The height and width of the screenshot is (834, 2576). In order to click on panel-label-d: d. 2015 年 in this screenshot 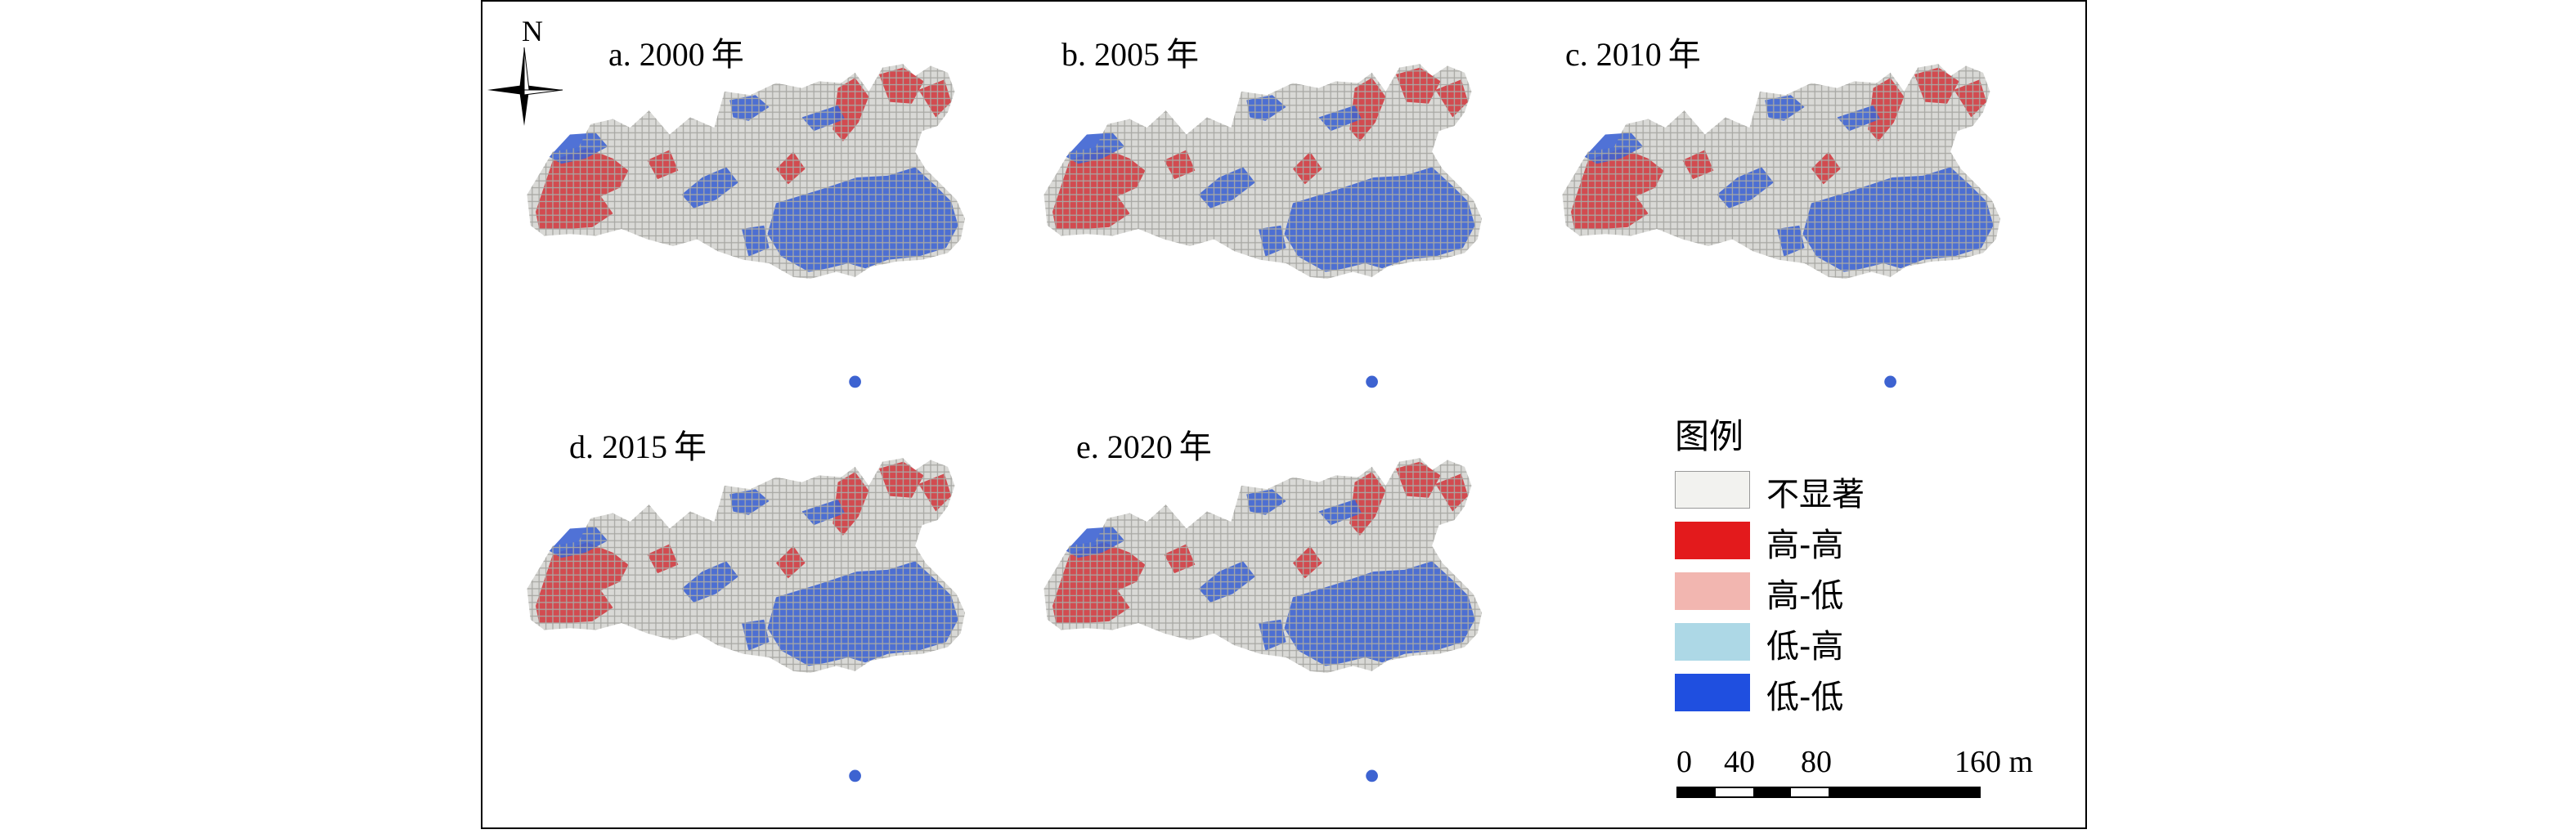, I will do `click(638, 447)`.